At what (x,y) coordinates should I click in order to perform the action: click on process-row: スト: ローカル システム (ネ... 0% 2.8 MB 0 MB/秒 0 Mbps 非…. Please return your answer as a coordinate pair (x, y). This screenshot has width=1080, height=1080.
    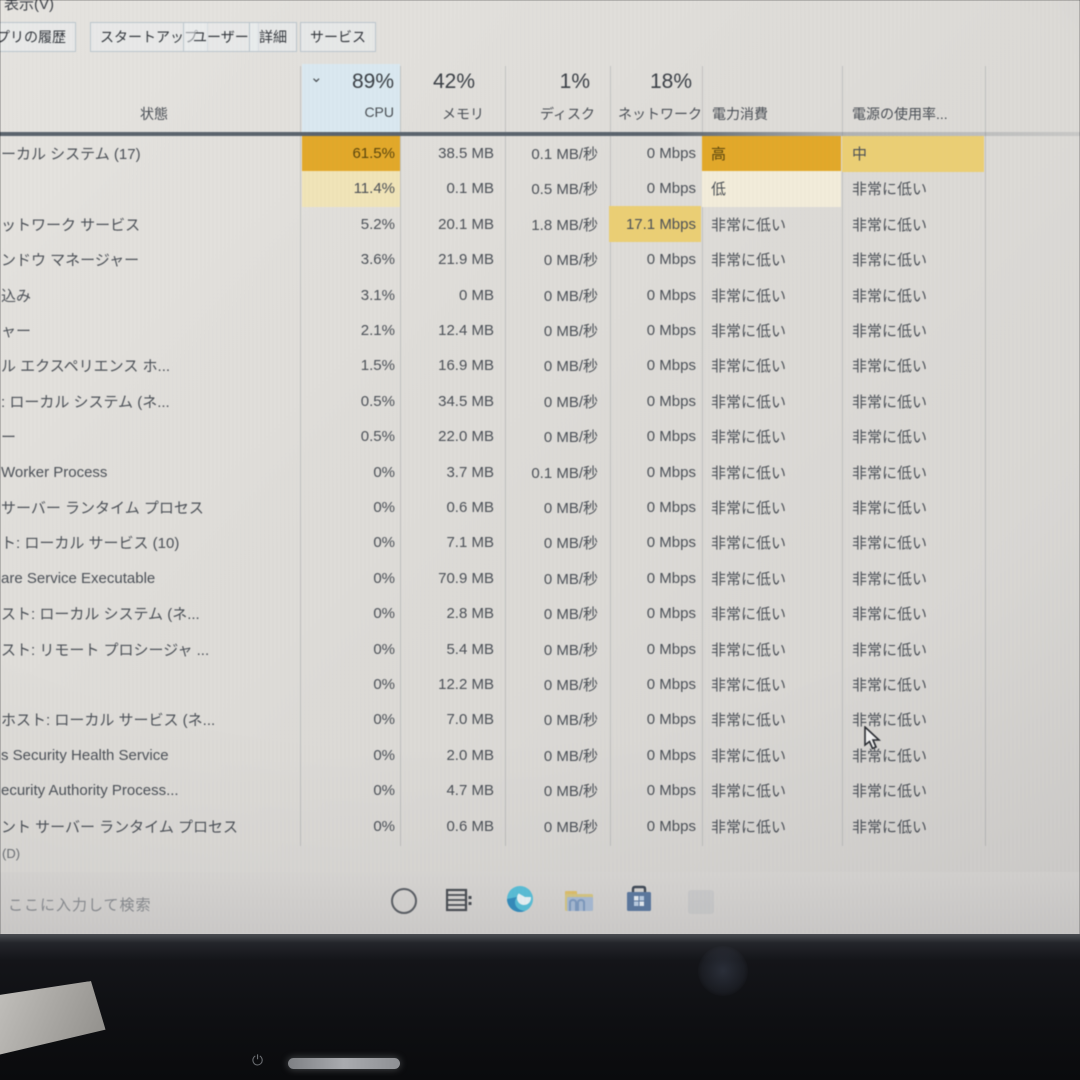
    Looking at the image, I should click on (540, 614).